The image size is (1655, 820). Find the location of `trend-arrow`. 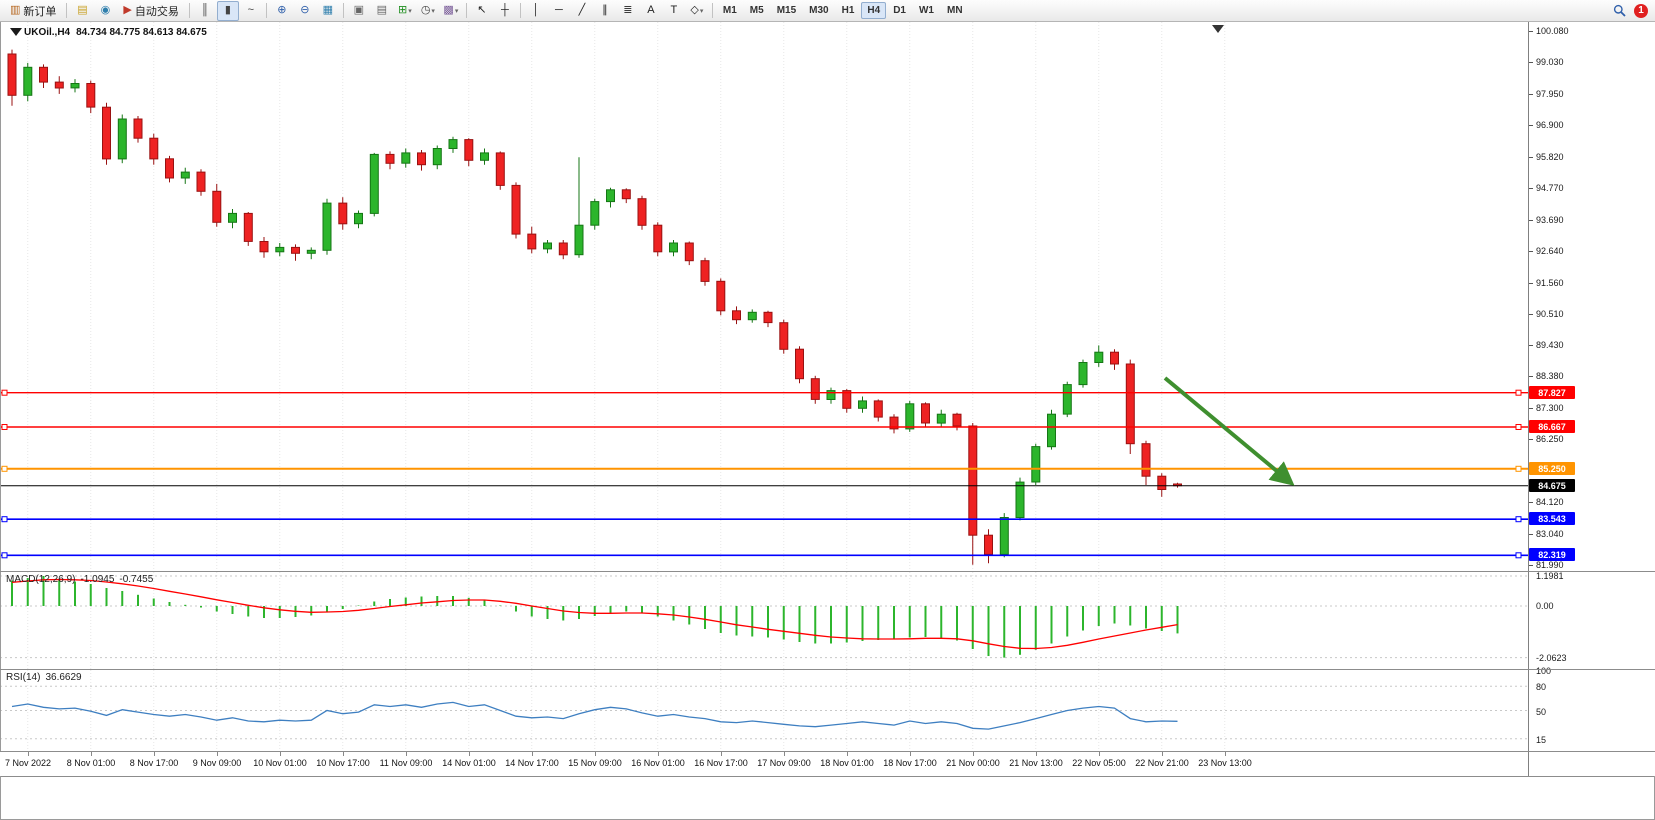

trend-arrow is located at coordinates (1229, 431).